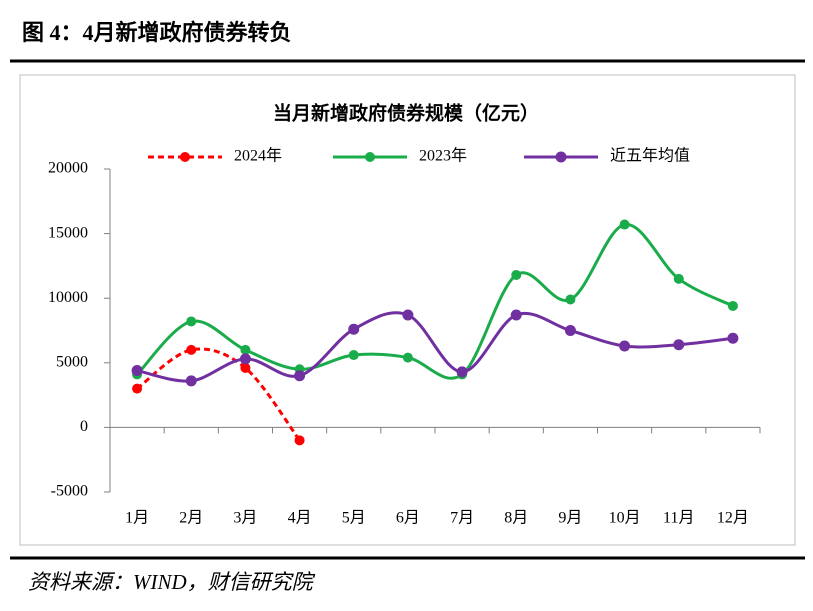  Describe the element at coordinates (258, 156) in the screenshot. I see `legend-label: 2024年` at that location.